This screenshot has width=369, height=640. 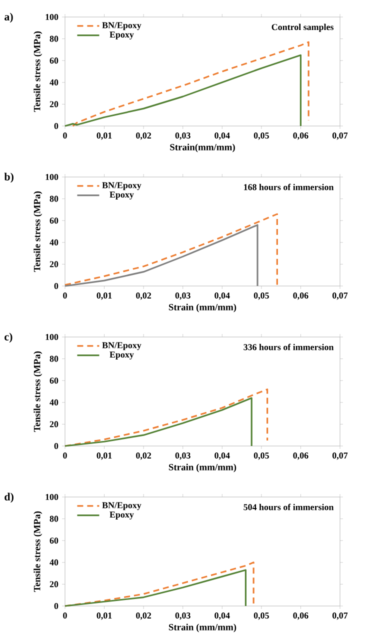 I want to click on annotation: 336 hours of immersion, so click(x=289, y=347).